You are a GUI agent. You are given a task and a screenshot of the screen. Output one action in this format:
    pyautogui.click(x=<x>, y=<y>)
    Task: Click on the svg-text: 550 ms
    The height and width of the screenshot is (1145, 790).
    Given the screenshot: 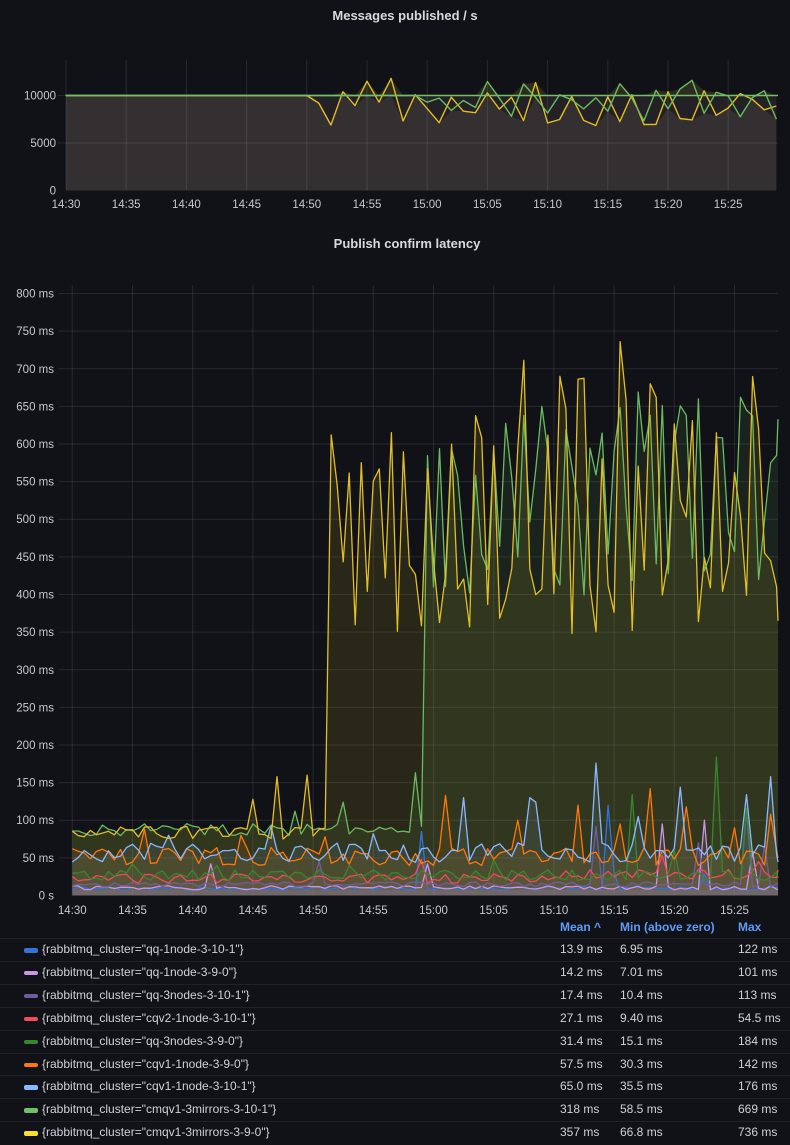 What is the action you would take?
    pyautogui.click(x=35, y=483)
    